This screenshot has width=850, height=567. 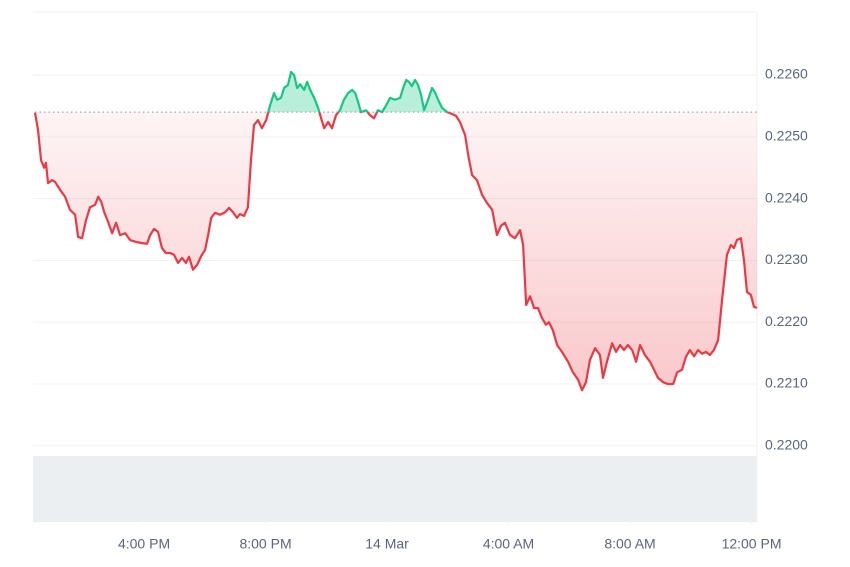 I want to click on x-tick-label: 12:00 PM, so click(x=752, y=544).